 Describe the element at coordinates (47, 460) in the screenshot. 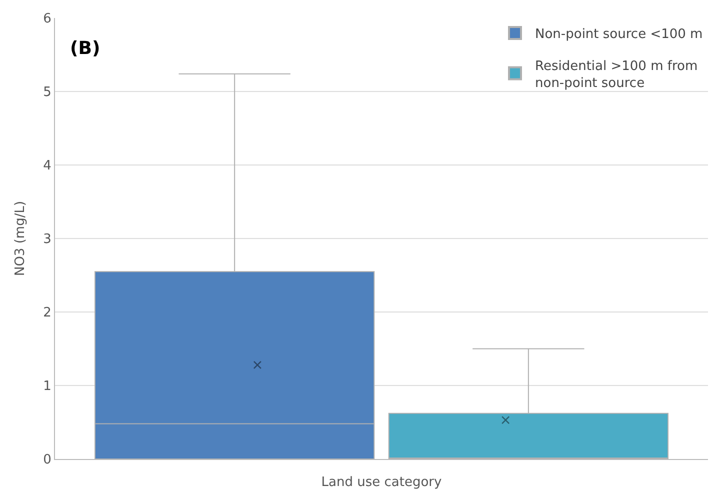

I see `y-tick-label: 0` at that location.